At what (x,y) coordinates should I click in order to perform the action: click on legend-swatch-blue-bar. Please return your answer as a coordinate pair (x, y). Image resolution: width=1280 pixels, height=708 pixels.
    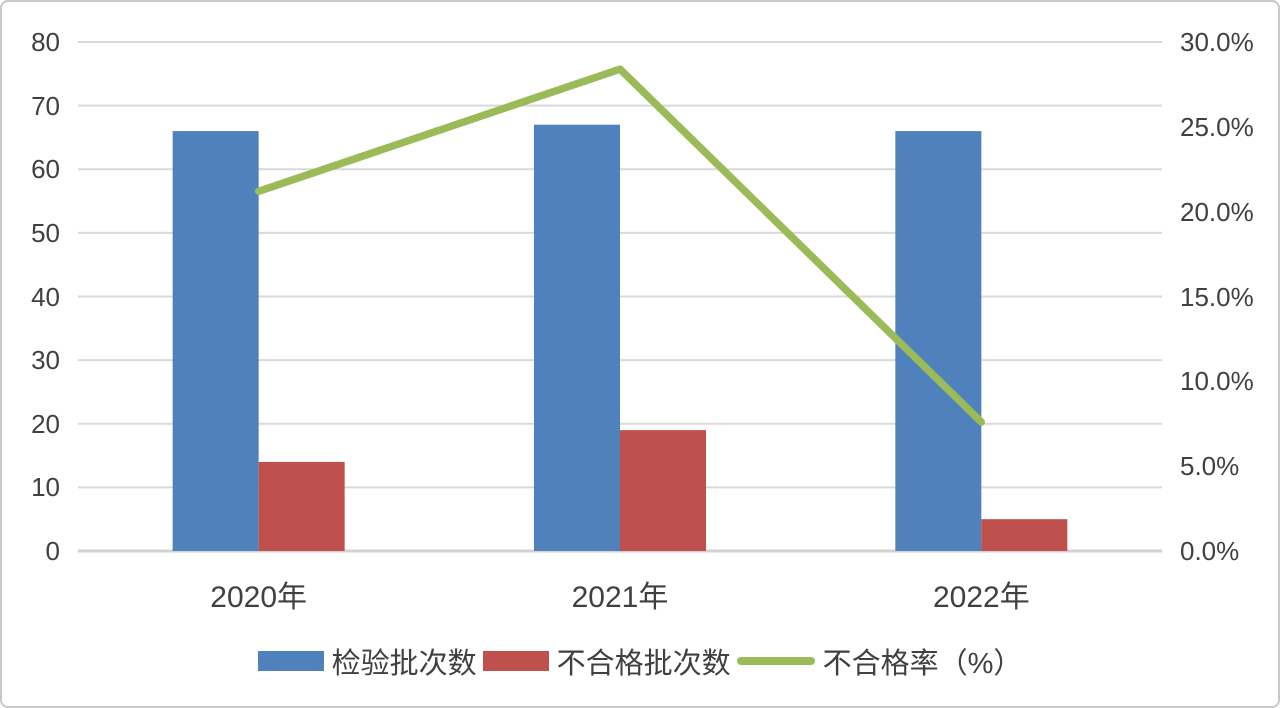
    Looking at the image, I should click on (290, 661).